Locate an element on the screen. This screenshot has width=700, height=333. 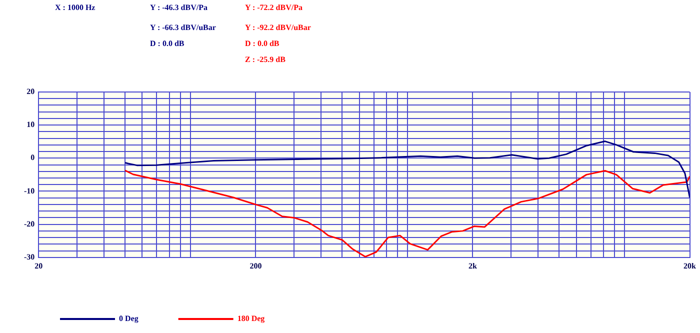
text: X : 1000 Hz is located at coordinates (75, 7).